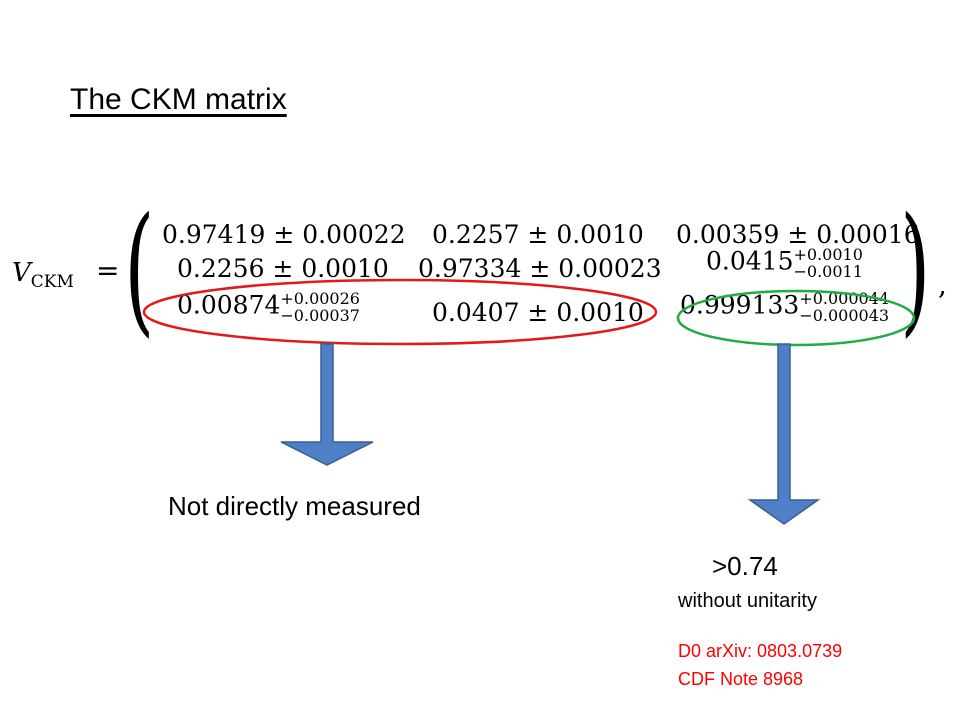 This screenshot has height=720, width=960. I want to click on matrix-cell-us: 0.2257 ± 0.0010, so click(538, 234).